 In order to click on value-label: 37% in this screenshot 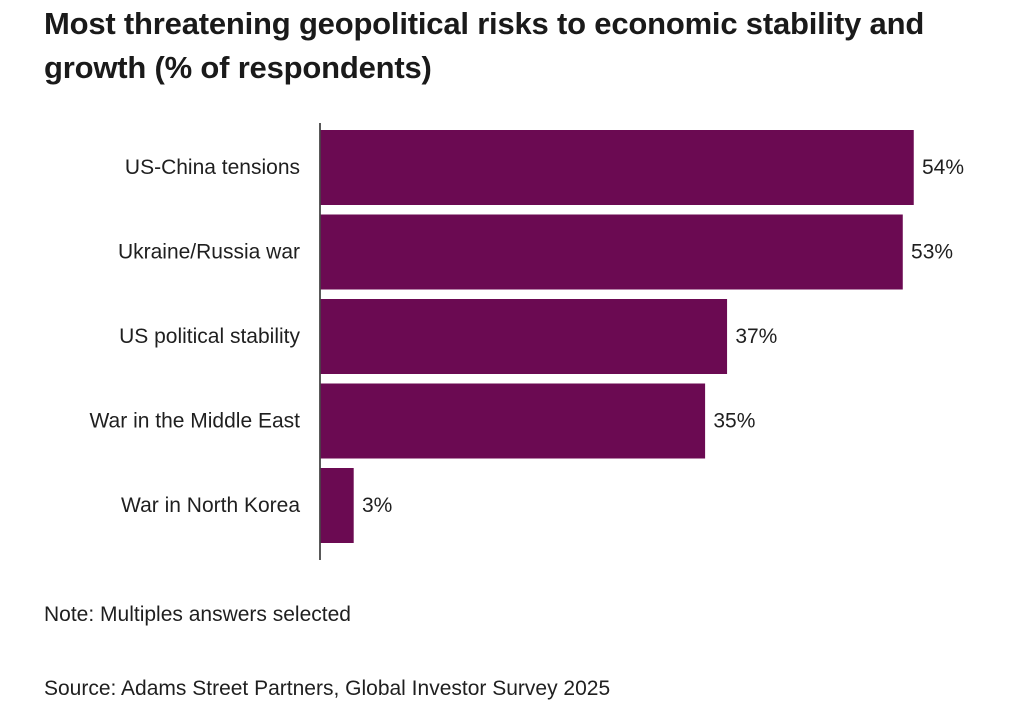, I will do `click(756, 336)`.